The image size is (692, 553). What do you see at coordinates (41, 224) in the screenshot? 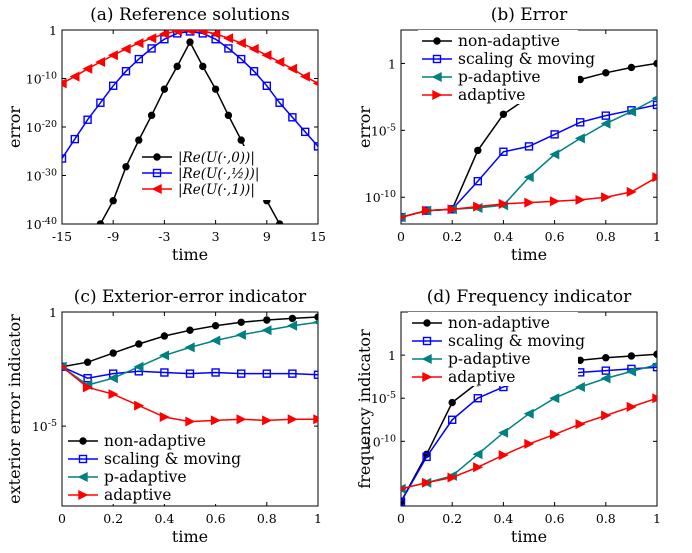
I see `y-tick-label: 10-40` at bounding box center [41, 224].